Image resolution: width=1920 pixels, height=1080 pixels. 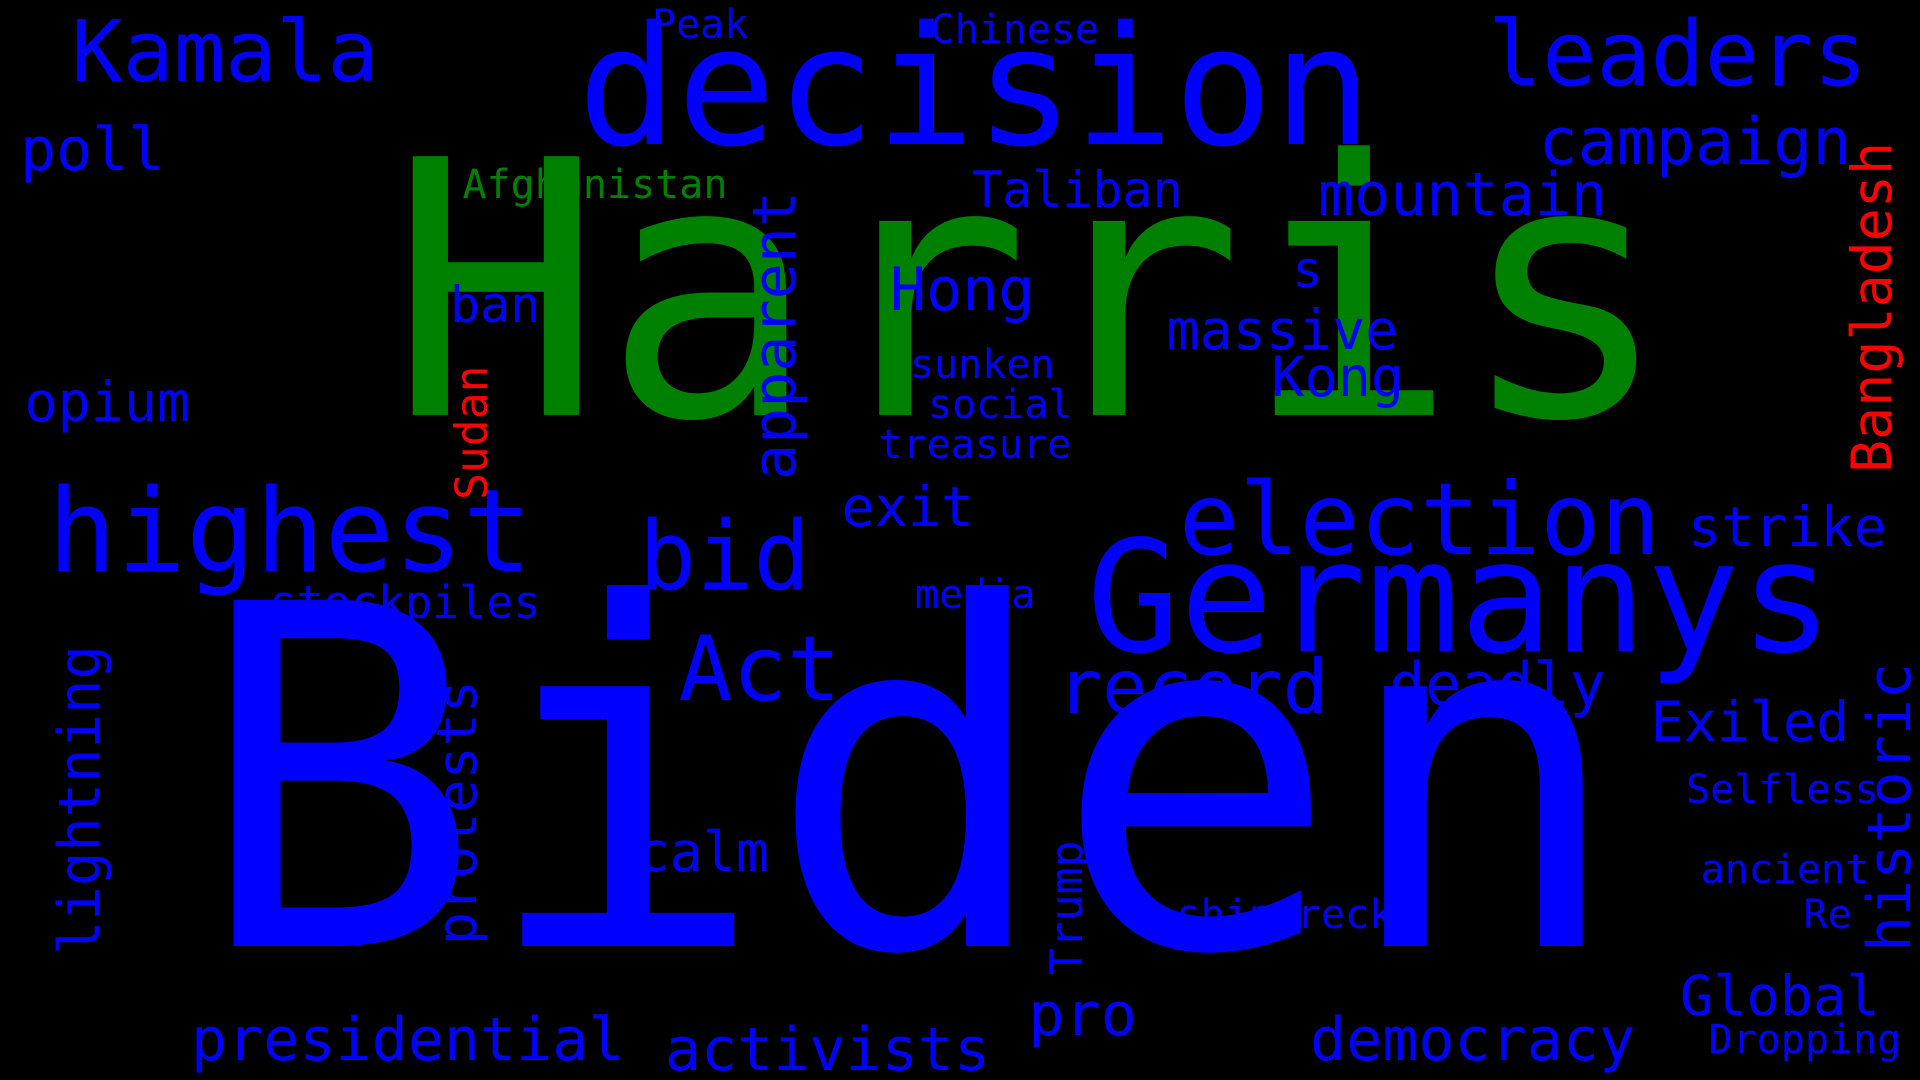 What do you see at coordinates (1678, 54) in the screenshot?
I see `word-leaders: leaders` at bounding box center [1678, 54].